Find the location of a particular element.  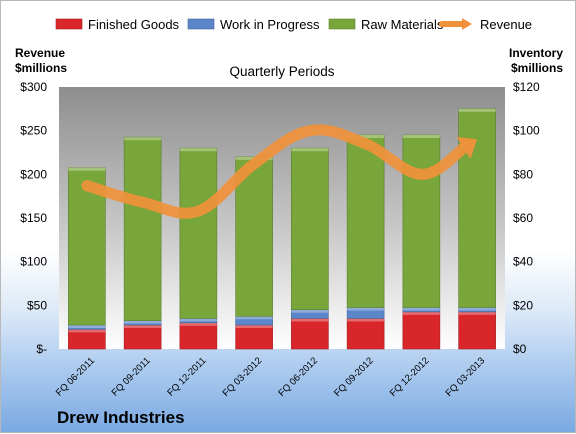

x-tick-label: FQ 12-2012 is located at coordinates (410, 377).